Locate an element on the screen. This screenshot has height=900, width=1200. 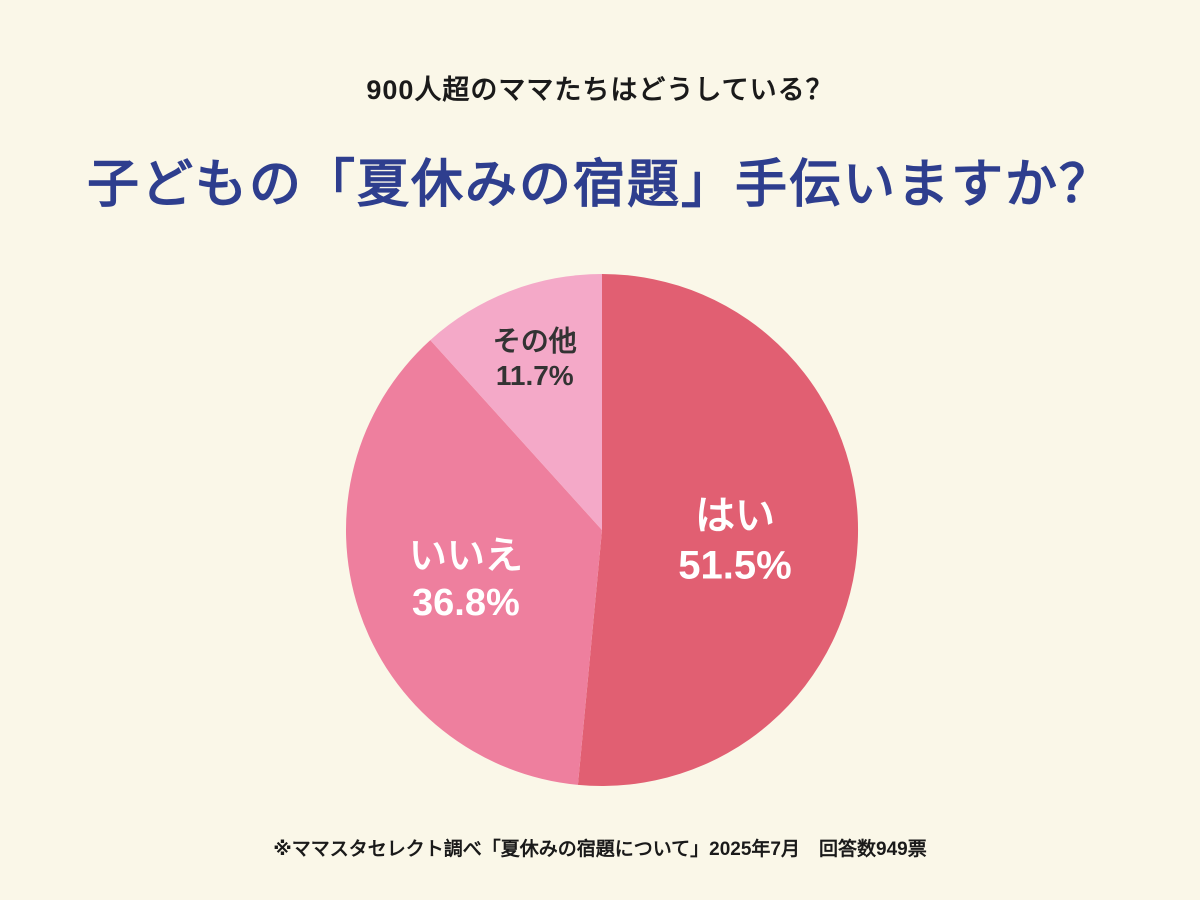
pie-slice-label-1: いいえ 36.8% is located at coordinates (466, 579).